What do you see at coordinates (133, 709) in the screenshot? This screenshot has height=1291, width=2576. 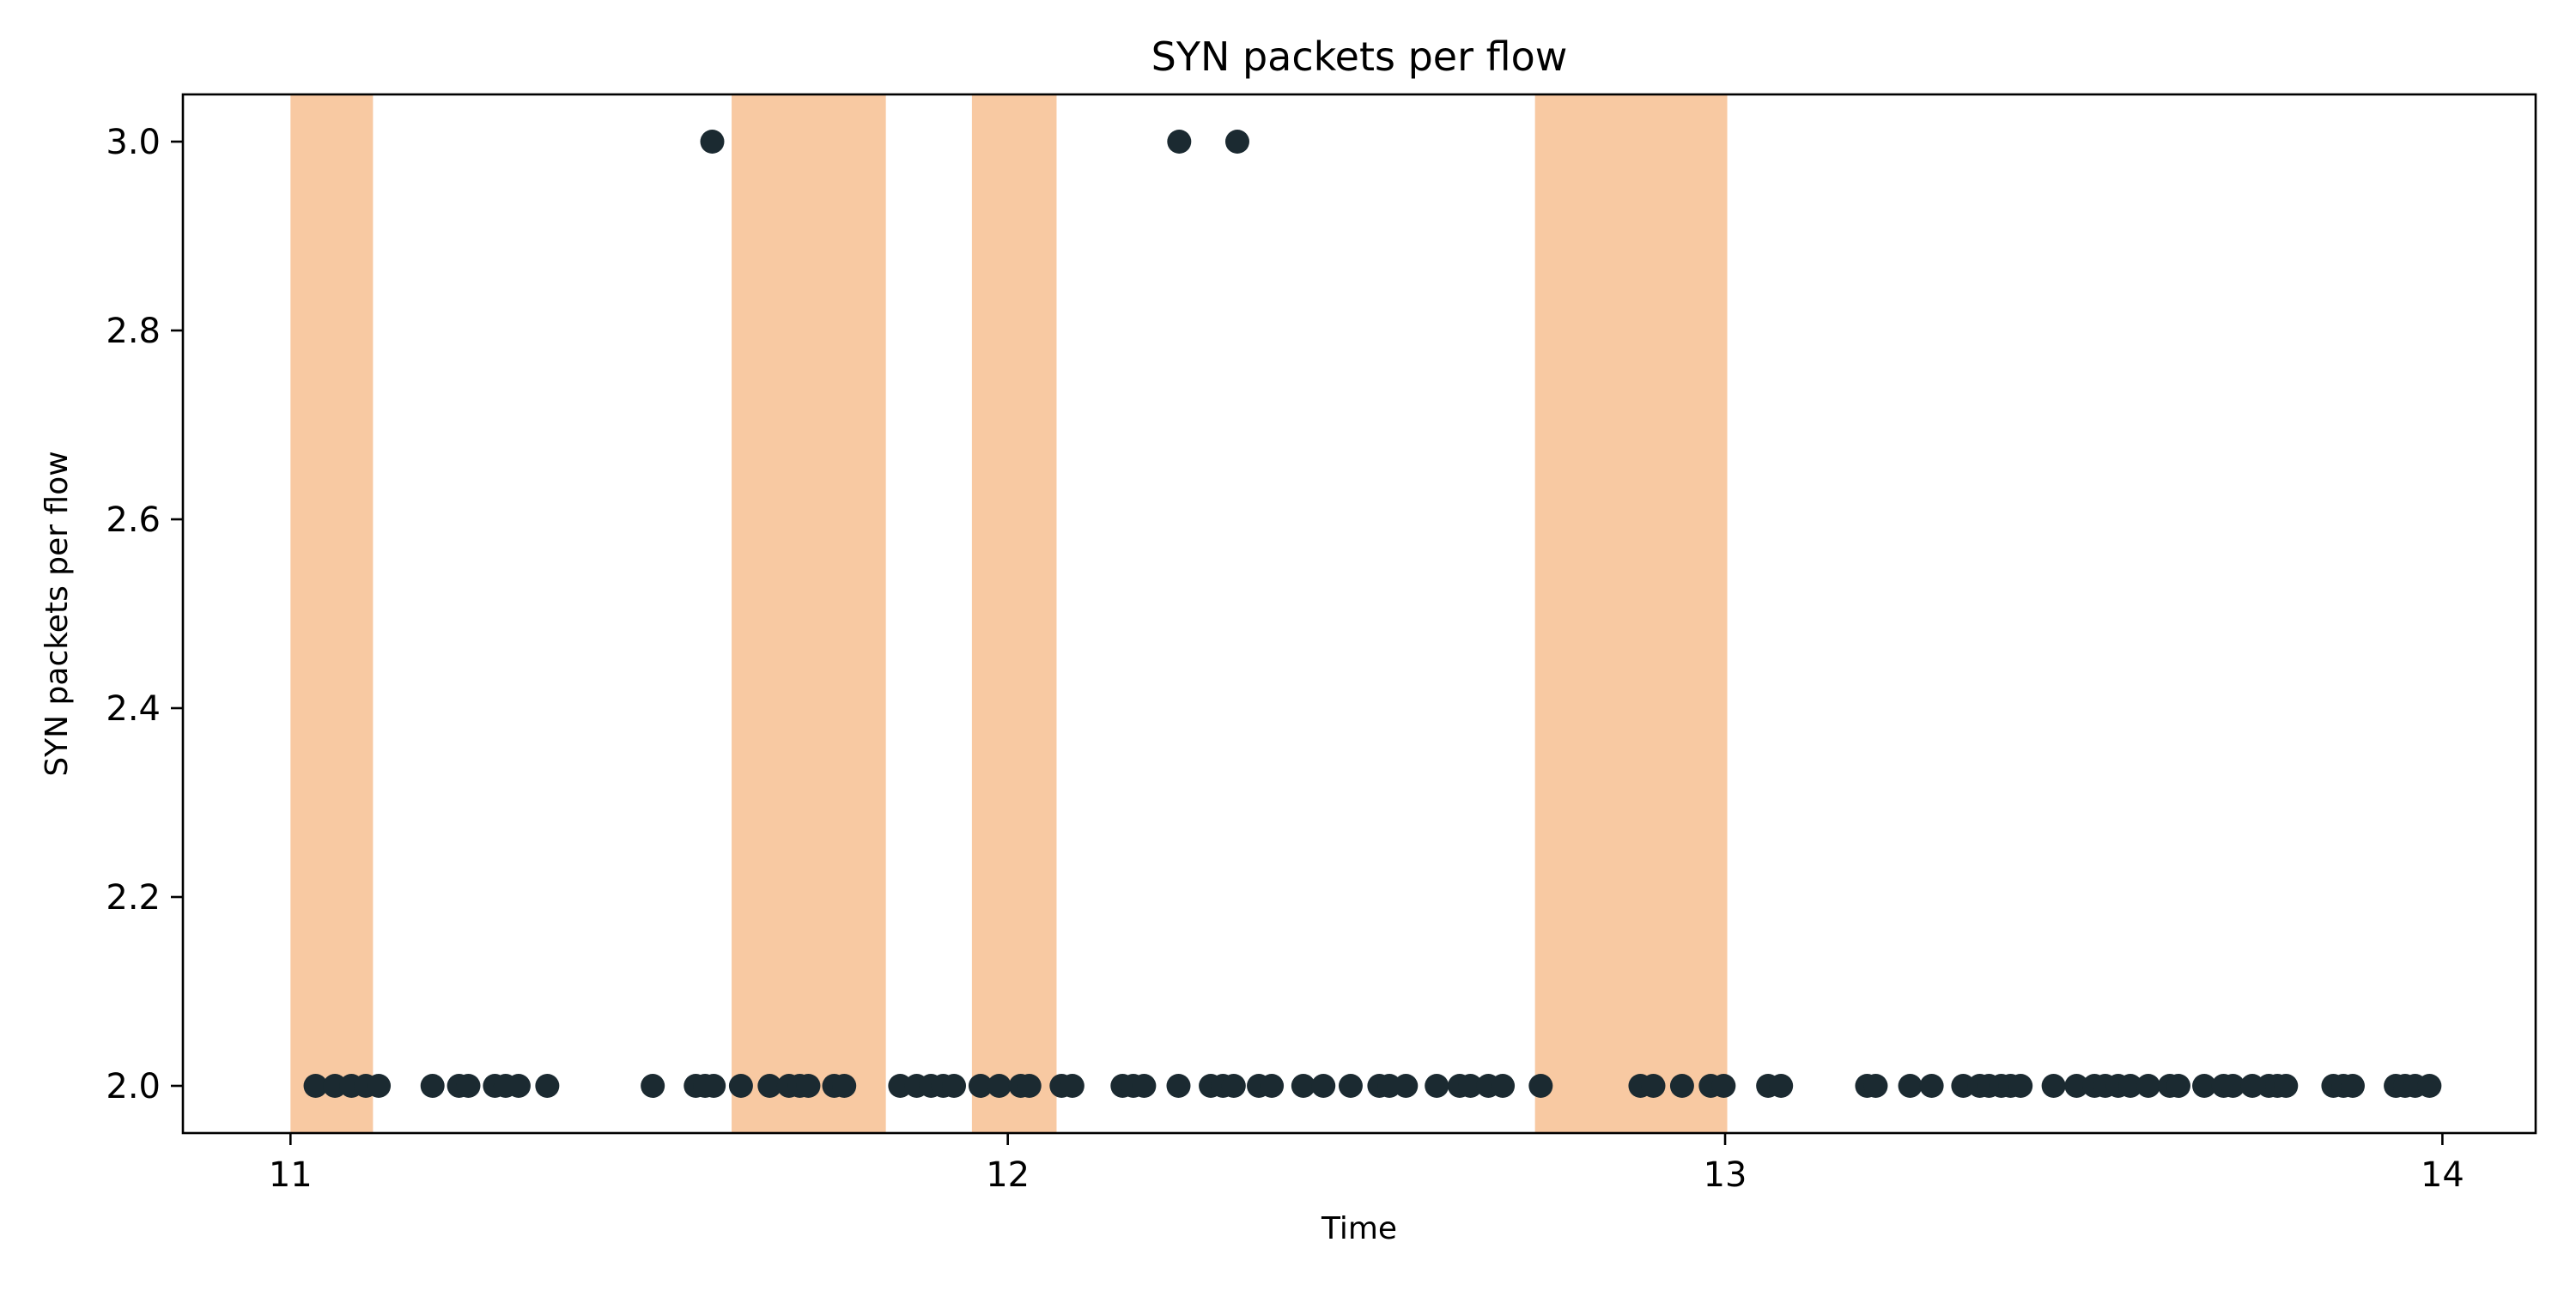 I see `y-tick-label: 2.4` at bounding box center [133, 709].